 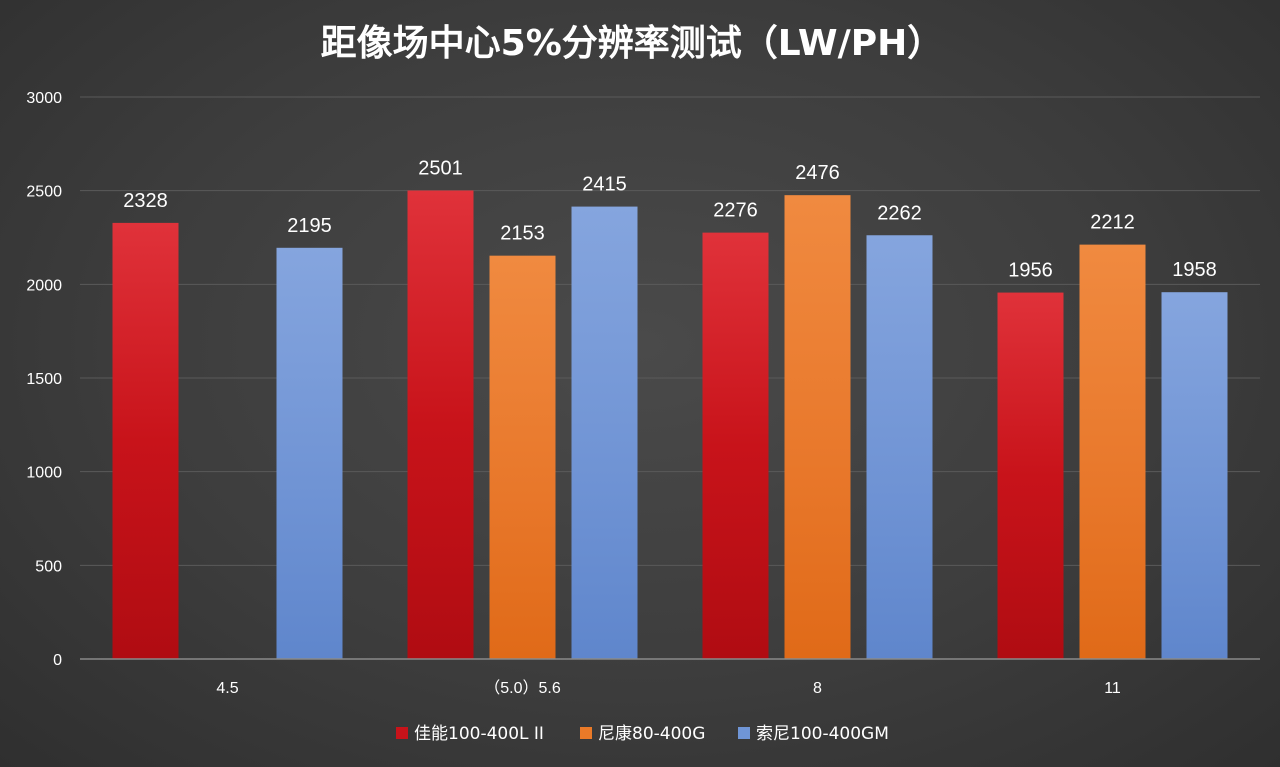 What do you see at coordinates (1112, 223) in the screenshot?
I see `data-label: 2212` at bounding box center [1112, 223].